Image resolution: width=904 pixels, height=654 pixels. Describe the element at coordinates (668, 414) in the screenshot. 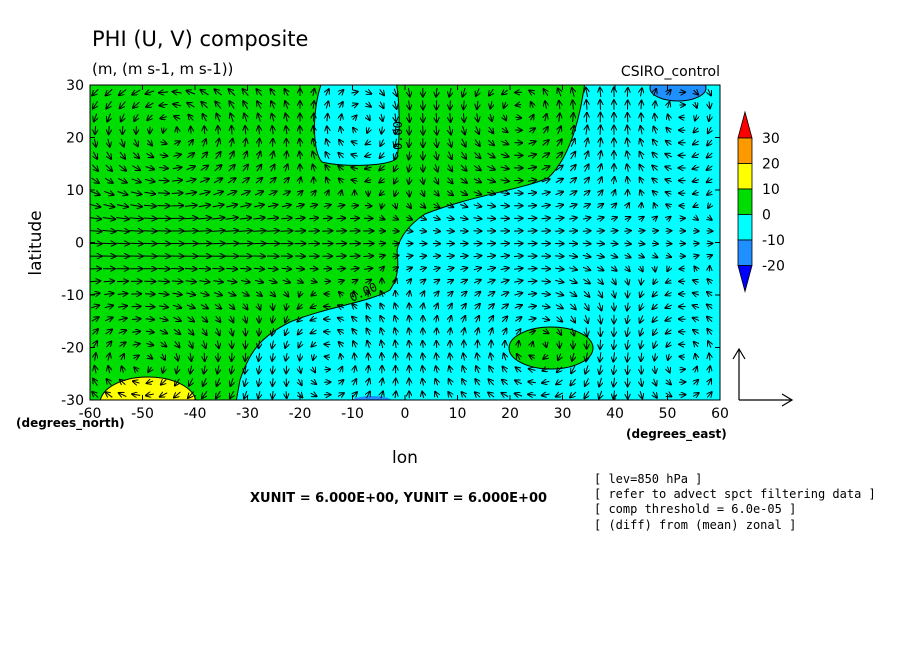

I see `x-tick-label: 50` at that location.